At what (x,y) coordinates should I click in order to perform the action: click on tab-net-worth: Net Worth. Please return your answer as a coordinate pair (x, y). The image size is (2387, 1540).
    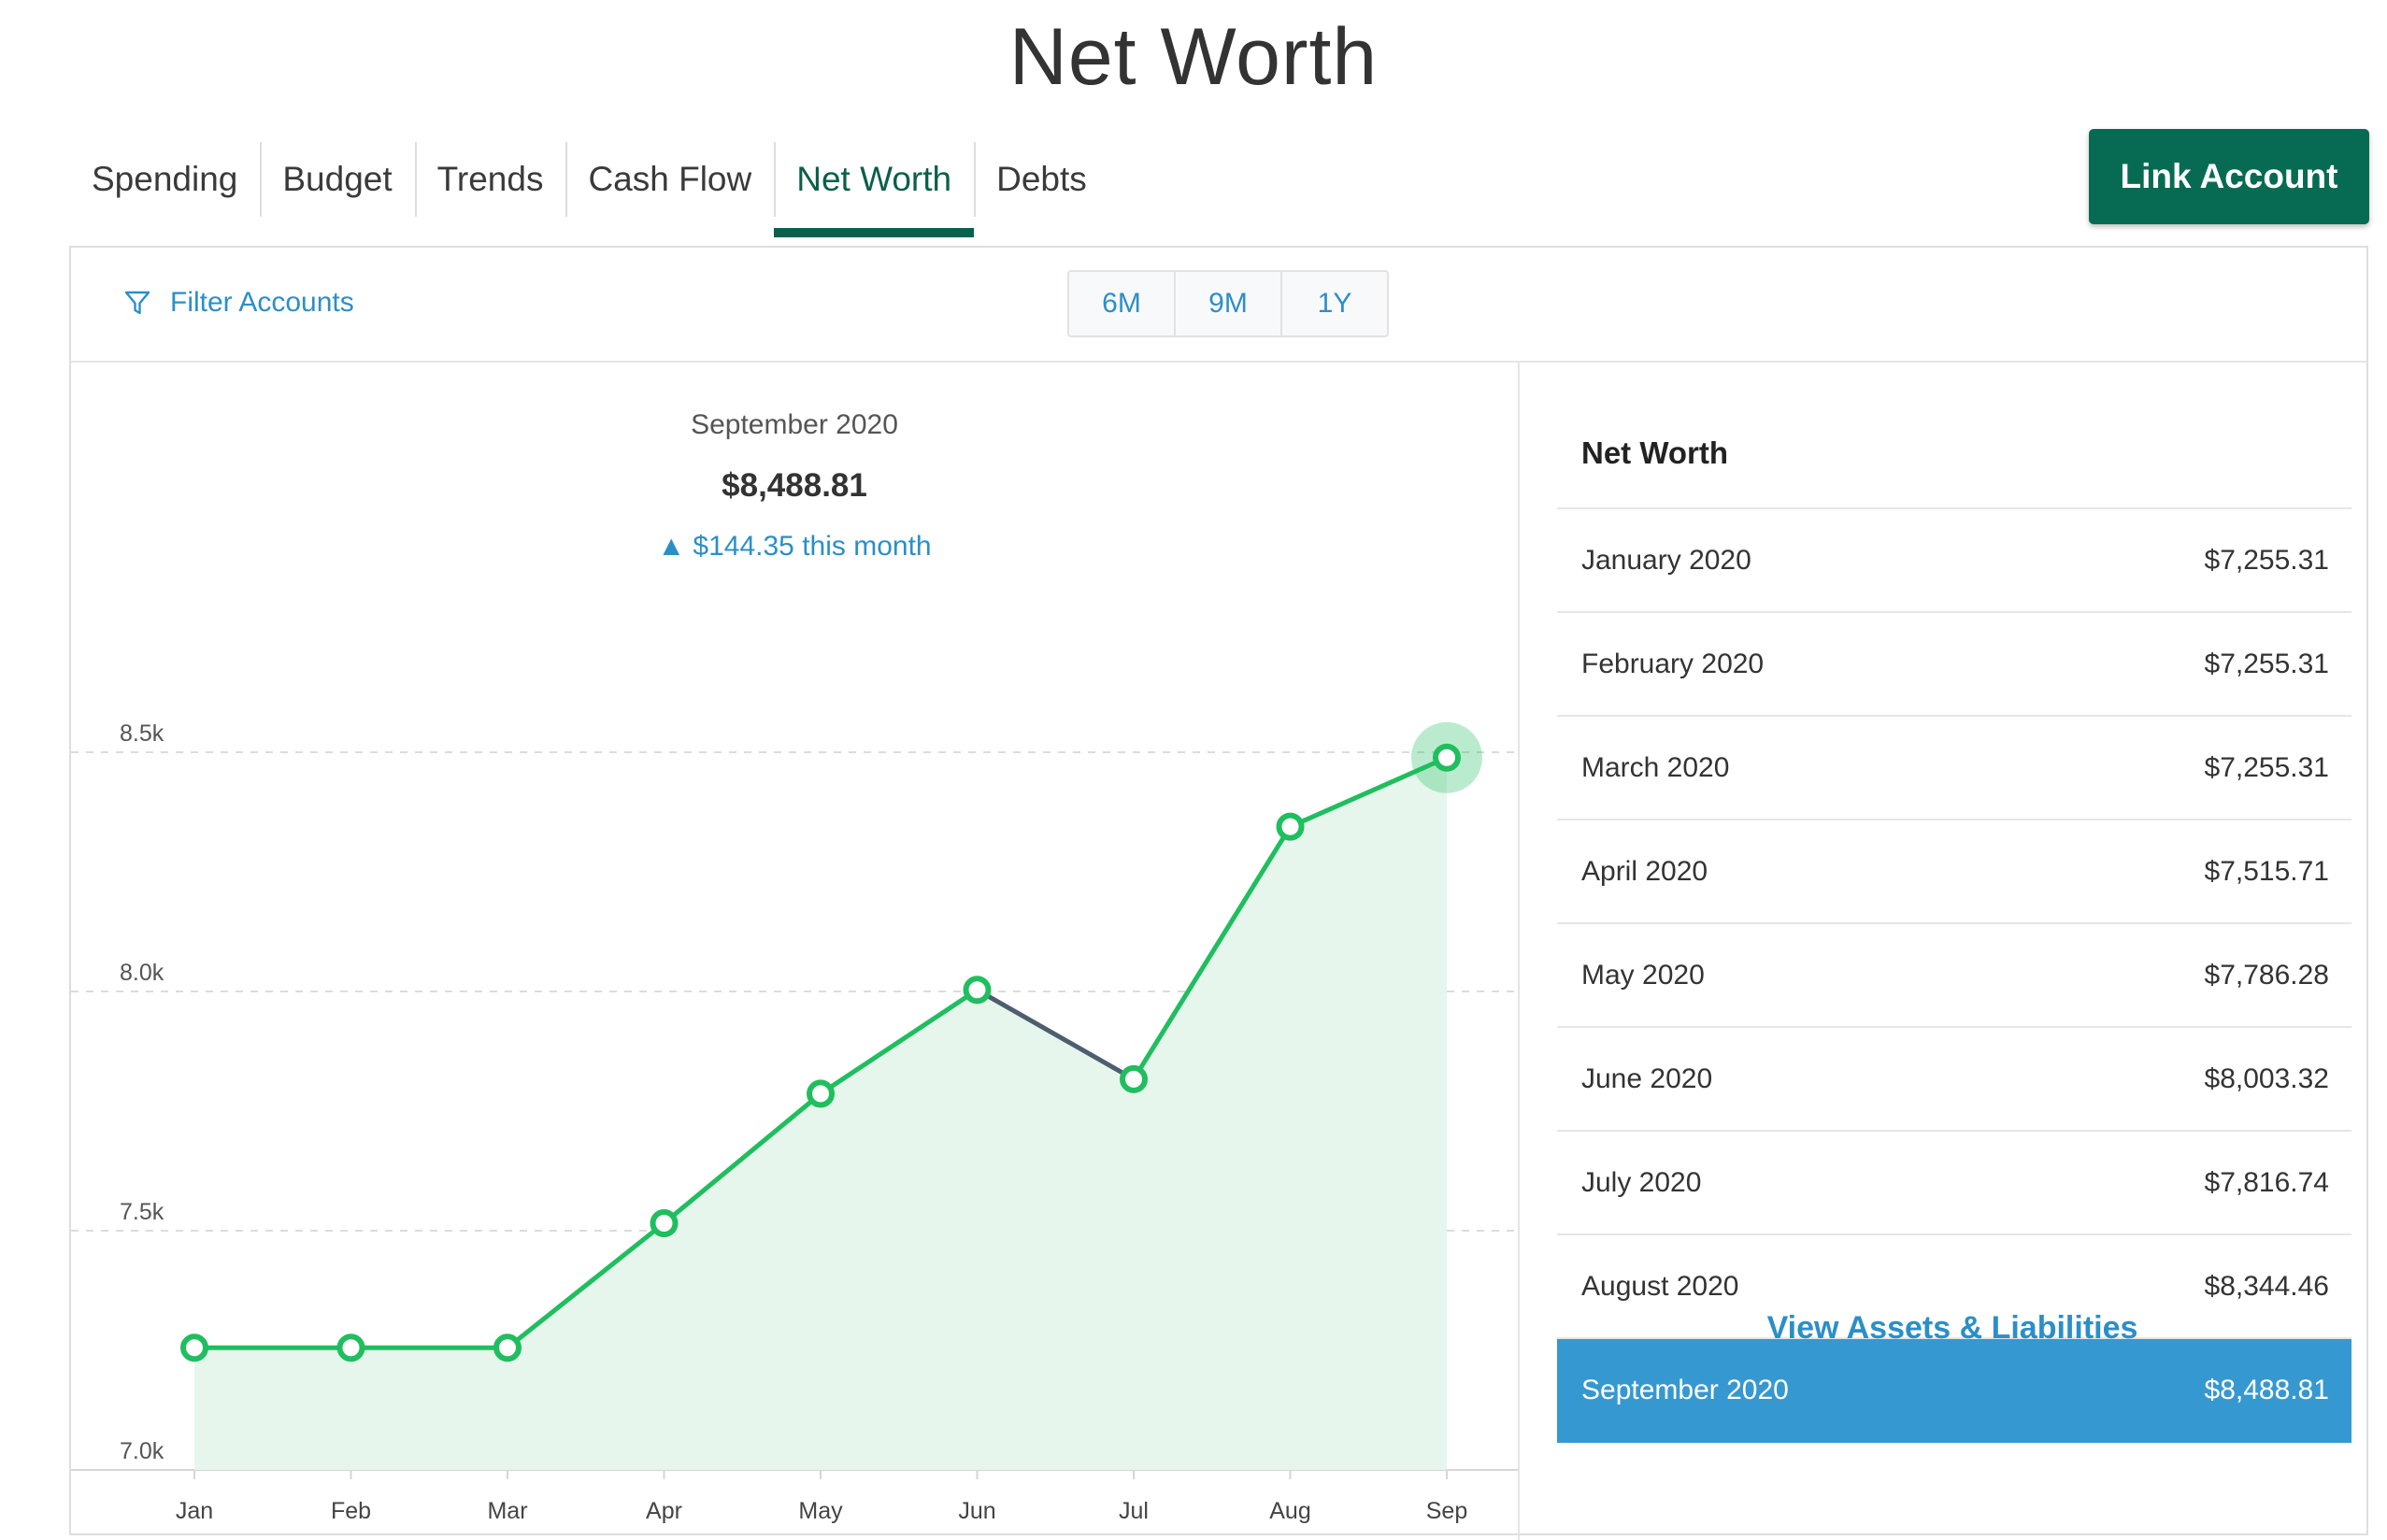
    Looking at the image, I should click on (874, 189).